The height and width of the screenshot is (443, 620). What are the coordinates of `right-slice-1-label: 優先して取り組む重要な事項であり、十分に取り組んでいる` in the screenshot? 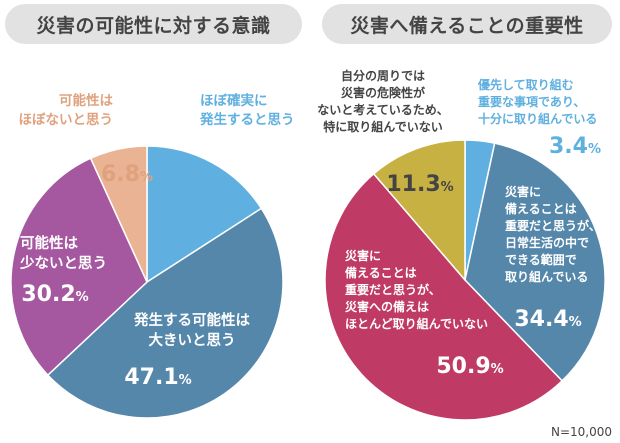 It's located at (537, 101).